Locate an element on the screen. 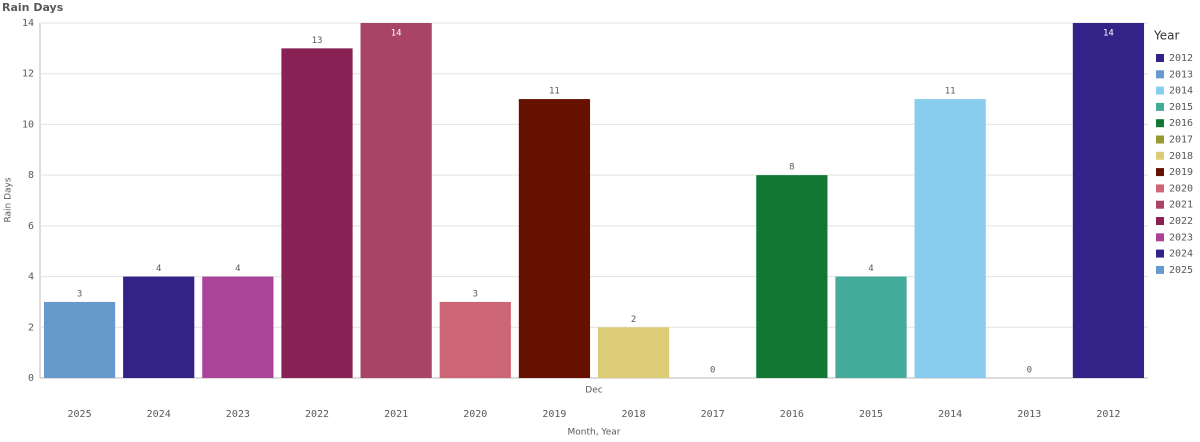 The image size is (1200, 442). x-tick-label: 2013 is located at coordinates (1029, 414).